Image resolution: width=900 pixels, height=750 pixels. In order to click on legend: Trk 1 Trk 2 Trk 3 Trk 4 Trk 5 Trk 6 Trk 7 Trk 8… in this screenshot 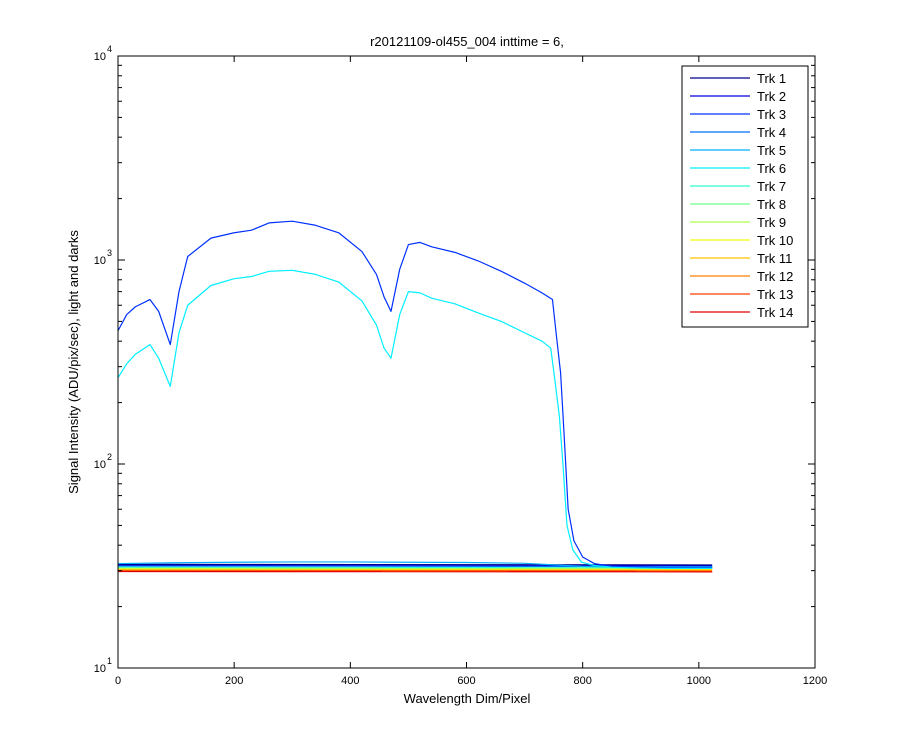, I will do `click(745, 196)`.